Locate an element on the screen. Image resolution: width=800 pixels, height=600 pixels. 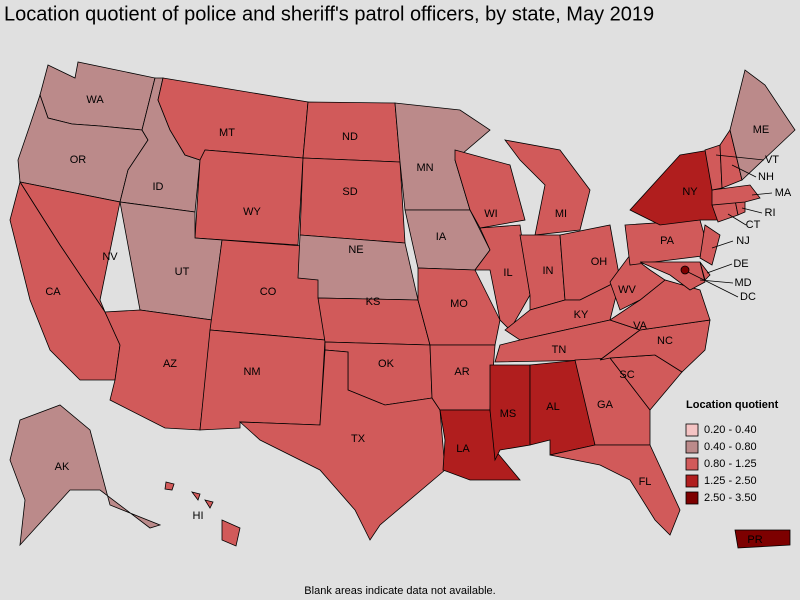
state-label: AZ is located at coordinates (170, 364).